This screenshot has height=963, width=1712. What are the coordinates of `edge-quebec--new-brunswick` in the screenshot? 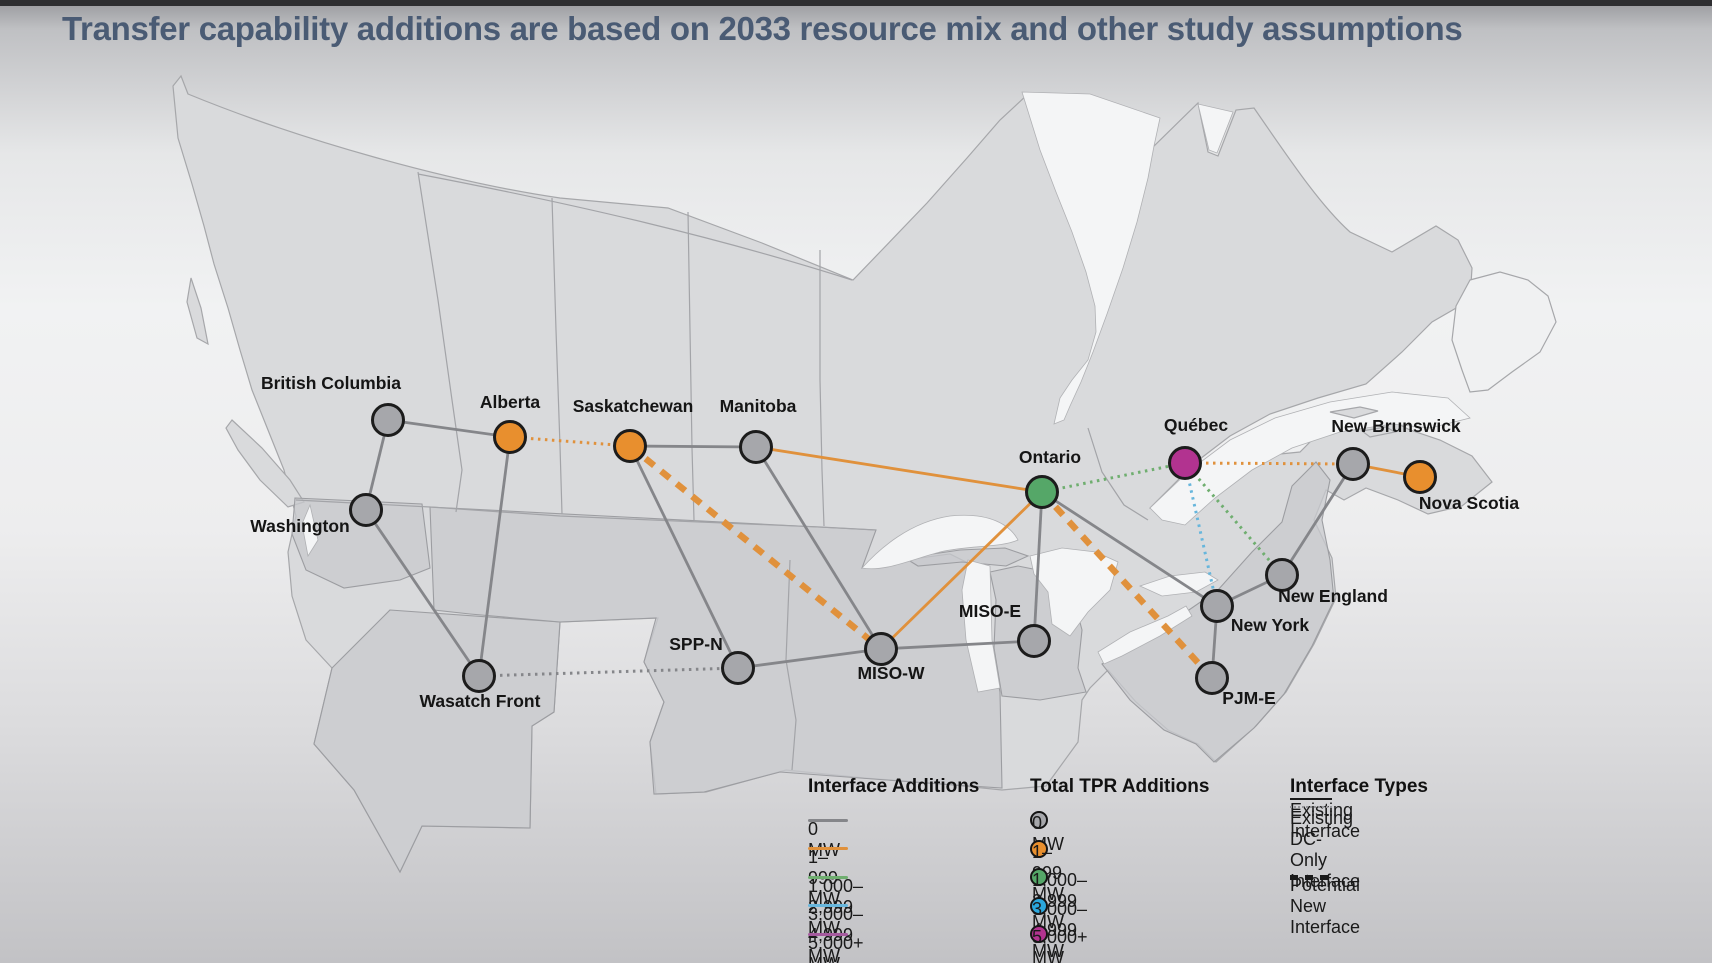 It's located at (1269, 463).